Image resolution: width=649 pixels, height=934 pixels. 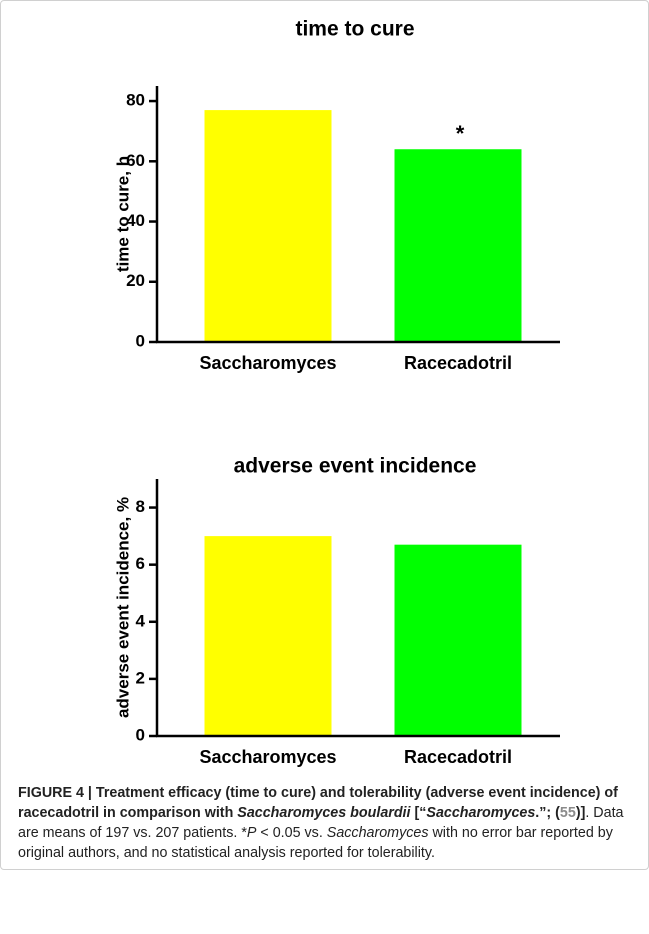 What do you see at coordinates (140, 563) in the screenshot?
I see `y-tick-label: 6` at bounding box center [140, 563].